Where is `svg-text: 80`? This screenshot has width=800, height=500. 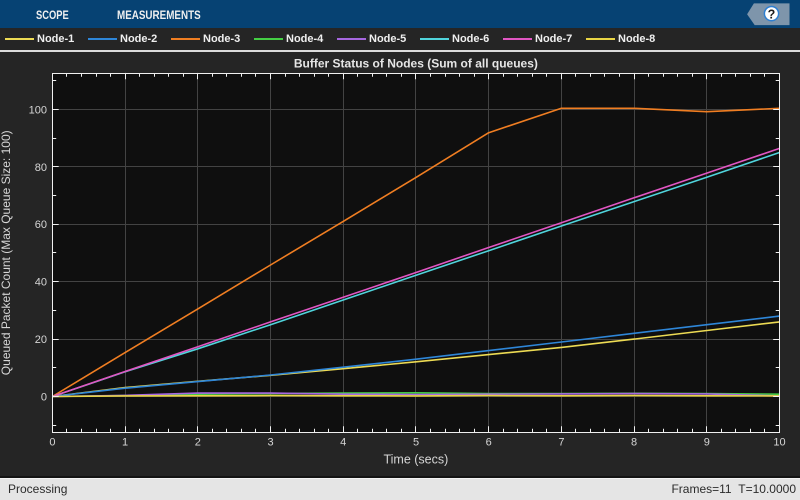
svg-text: 80 is located at coordinates (41, 168).